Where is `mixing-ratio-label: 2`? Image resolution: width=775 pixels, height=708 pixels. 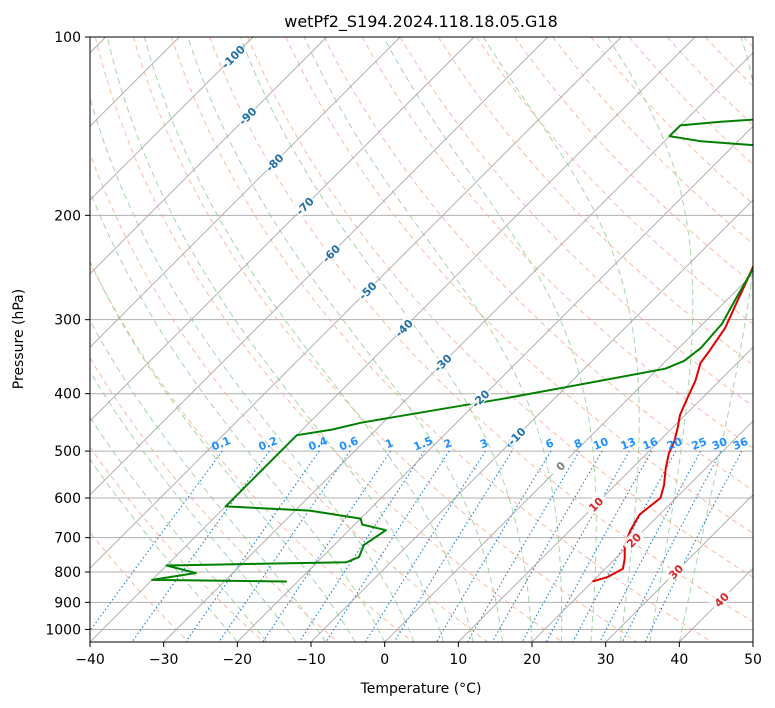
mixing-ratio-label: 2 is located at coordinates (448, 443).